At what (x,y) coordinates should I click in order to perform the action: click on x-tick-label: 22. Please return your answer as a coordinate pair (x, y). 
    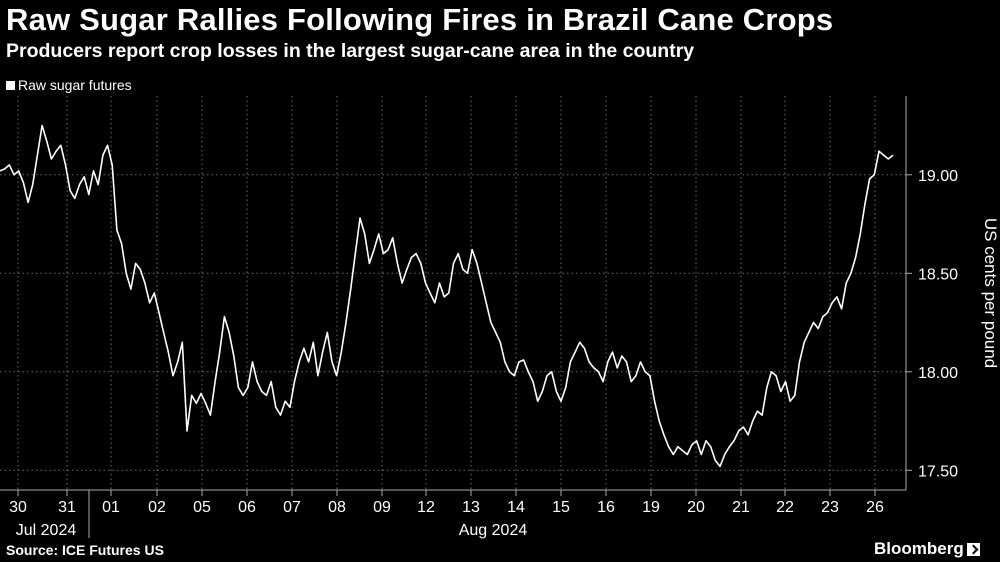
    Looking at the image, I should click on (785, 507).